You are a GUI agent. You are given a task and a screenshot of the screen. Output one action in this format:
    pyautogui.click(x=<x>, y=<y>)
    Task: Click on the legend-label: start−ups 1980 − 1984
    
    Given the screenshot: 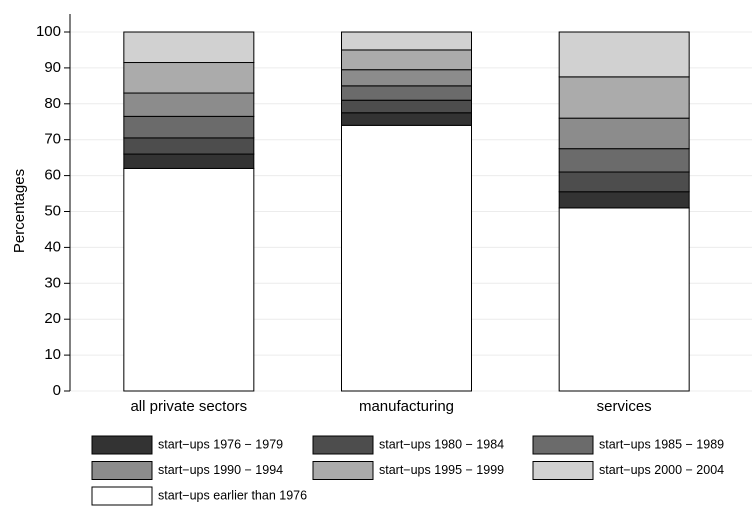 What is the action you would take?
    pyautogui.click(x=441, y=444)
    